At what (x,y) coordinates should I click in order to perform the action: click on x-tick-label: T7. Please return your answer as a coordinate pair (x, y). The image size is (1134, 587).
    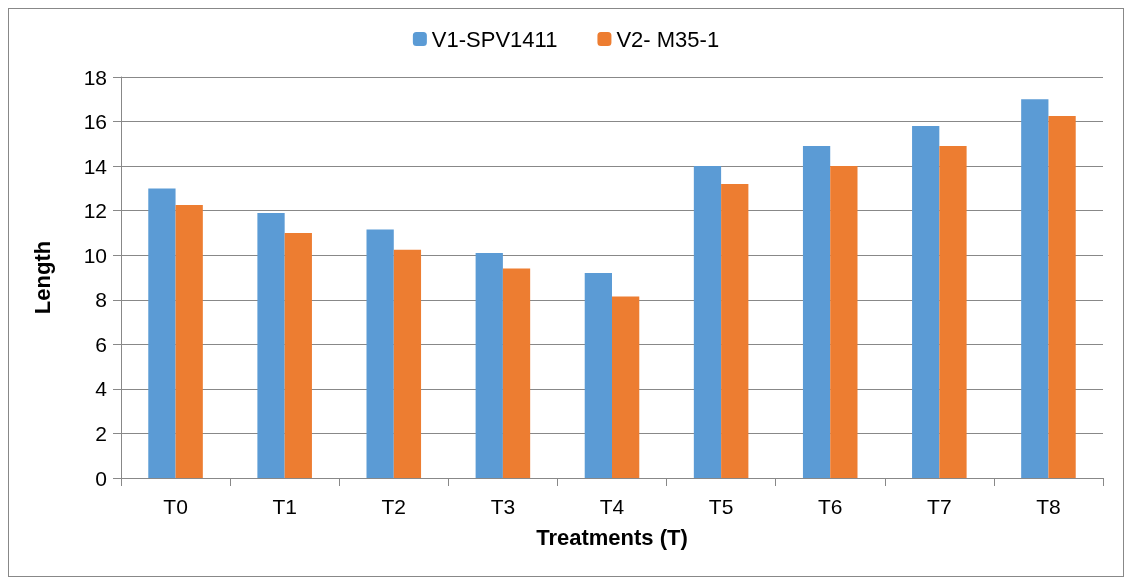
    Looking at the image, I should click on (939, 506).